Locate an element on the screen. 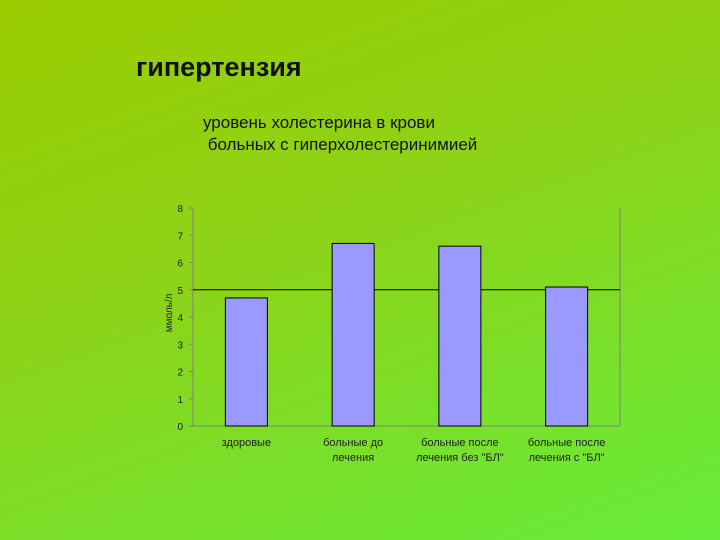  category-label: лечения без "БЛ" is located at coordinates (460, 458).